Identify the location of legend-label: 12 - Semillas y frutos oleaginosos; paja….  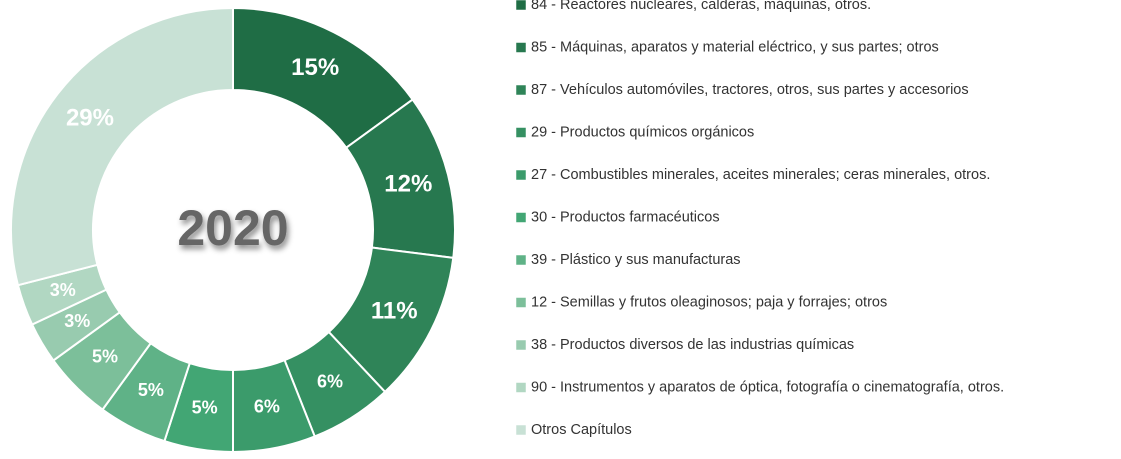
(709, 302).